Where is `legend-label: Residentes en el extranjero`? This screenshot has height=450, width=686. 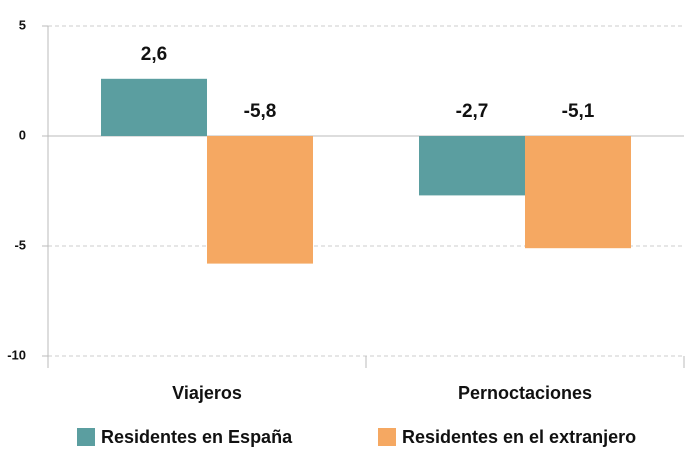
legend-label: Residentes en el extranjero is located at coordinates (519, 437).